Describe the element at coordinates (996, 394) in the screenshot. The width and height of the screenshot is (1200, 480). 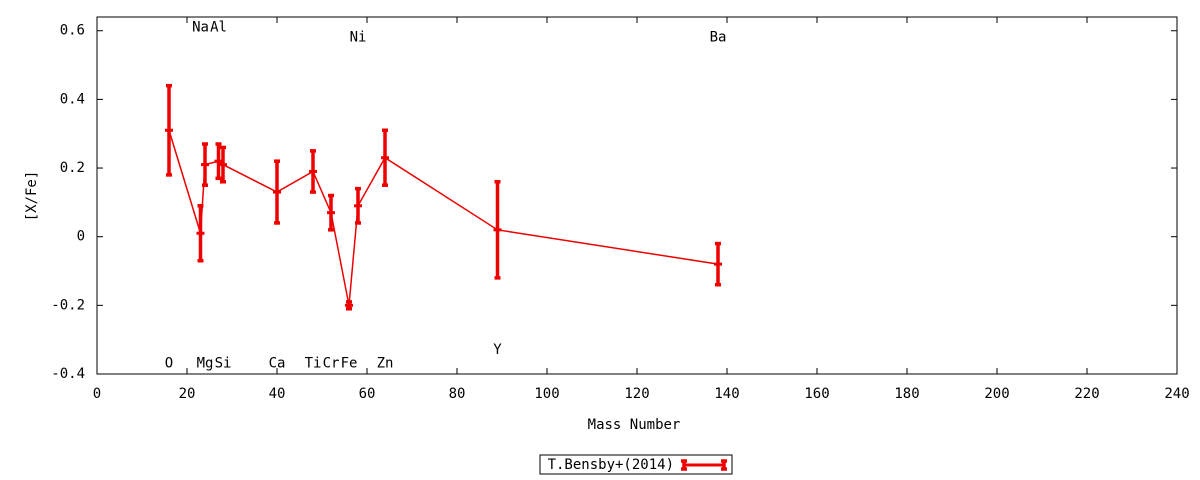
I see `x-tick-label: 200` at that location.